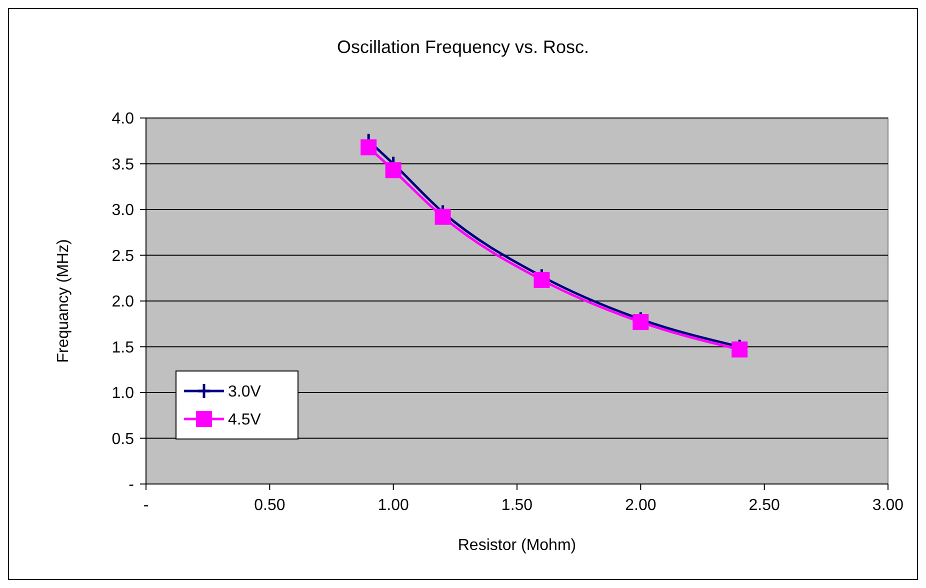 Image resolution: width=926 pixels, height=588 pixels. Describe the element at coordinates (123, 302) in the screenshot. I see `y-tick-label: 2.0` at that location.